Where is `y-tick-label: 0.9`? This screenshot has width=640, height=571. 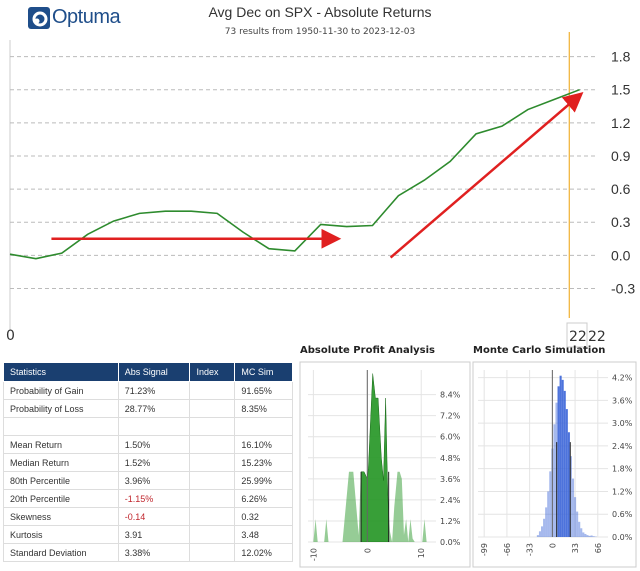
y-tick-label: 0.9 is located at coordinates (621, 156).